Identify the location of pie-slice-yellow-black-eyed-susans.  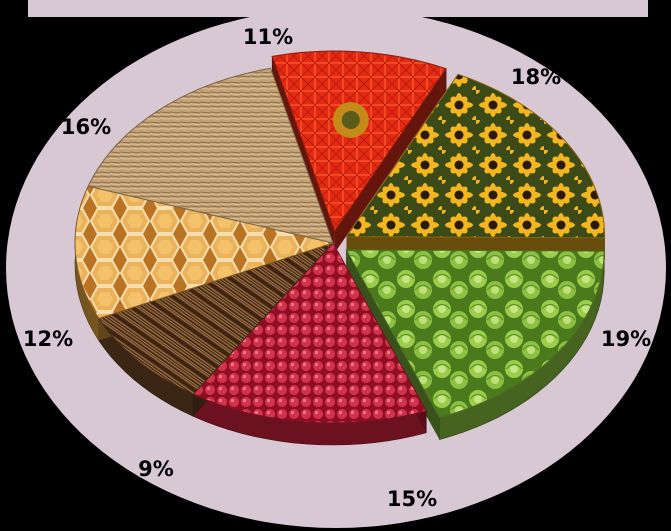
(475, 156).